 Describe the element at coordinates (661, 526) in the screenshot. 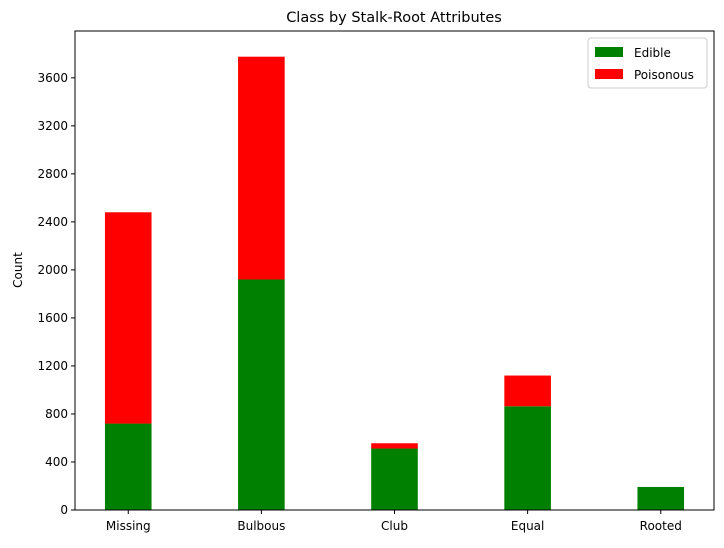

I see `x-tick-label: Rooted` at that location.